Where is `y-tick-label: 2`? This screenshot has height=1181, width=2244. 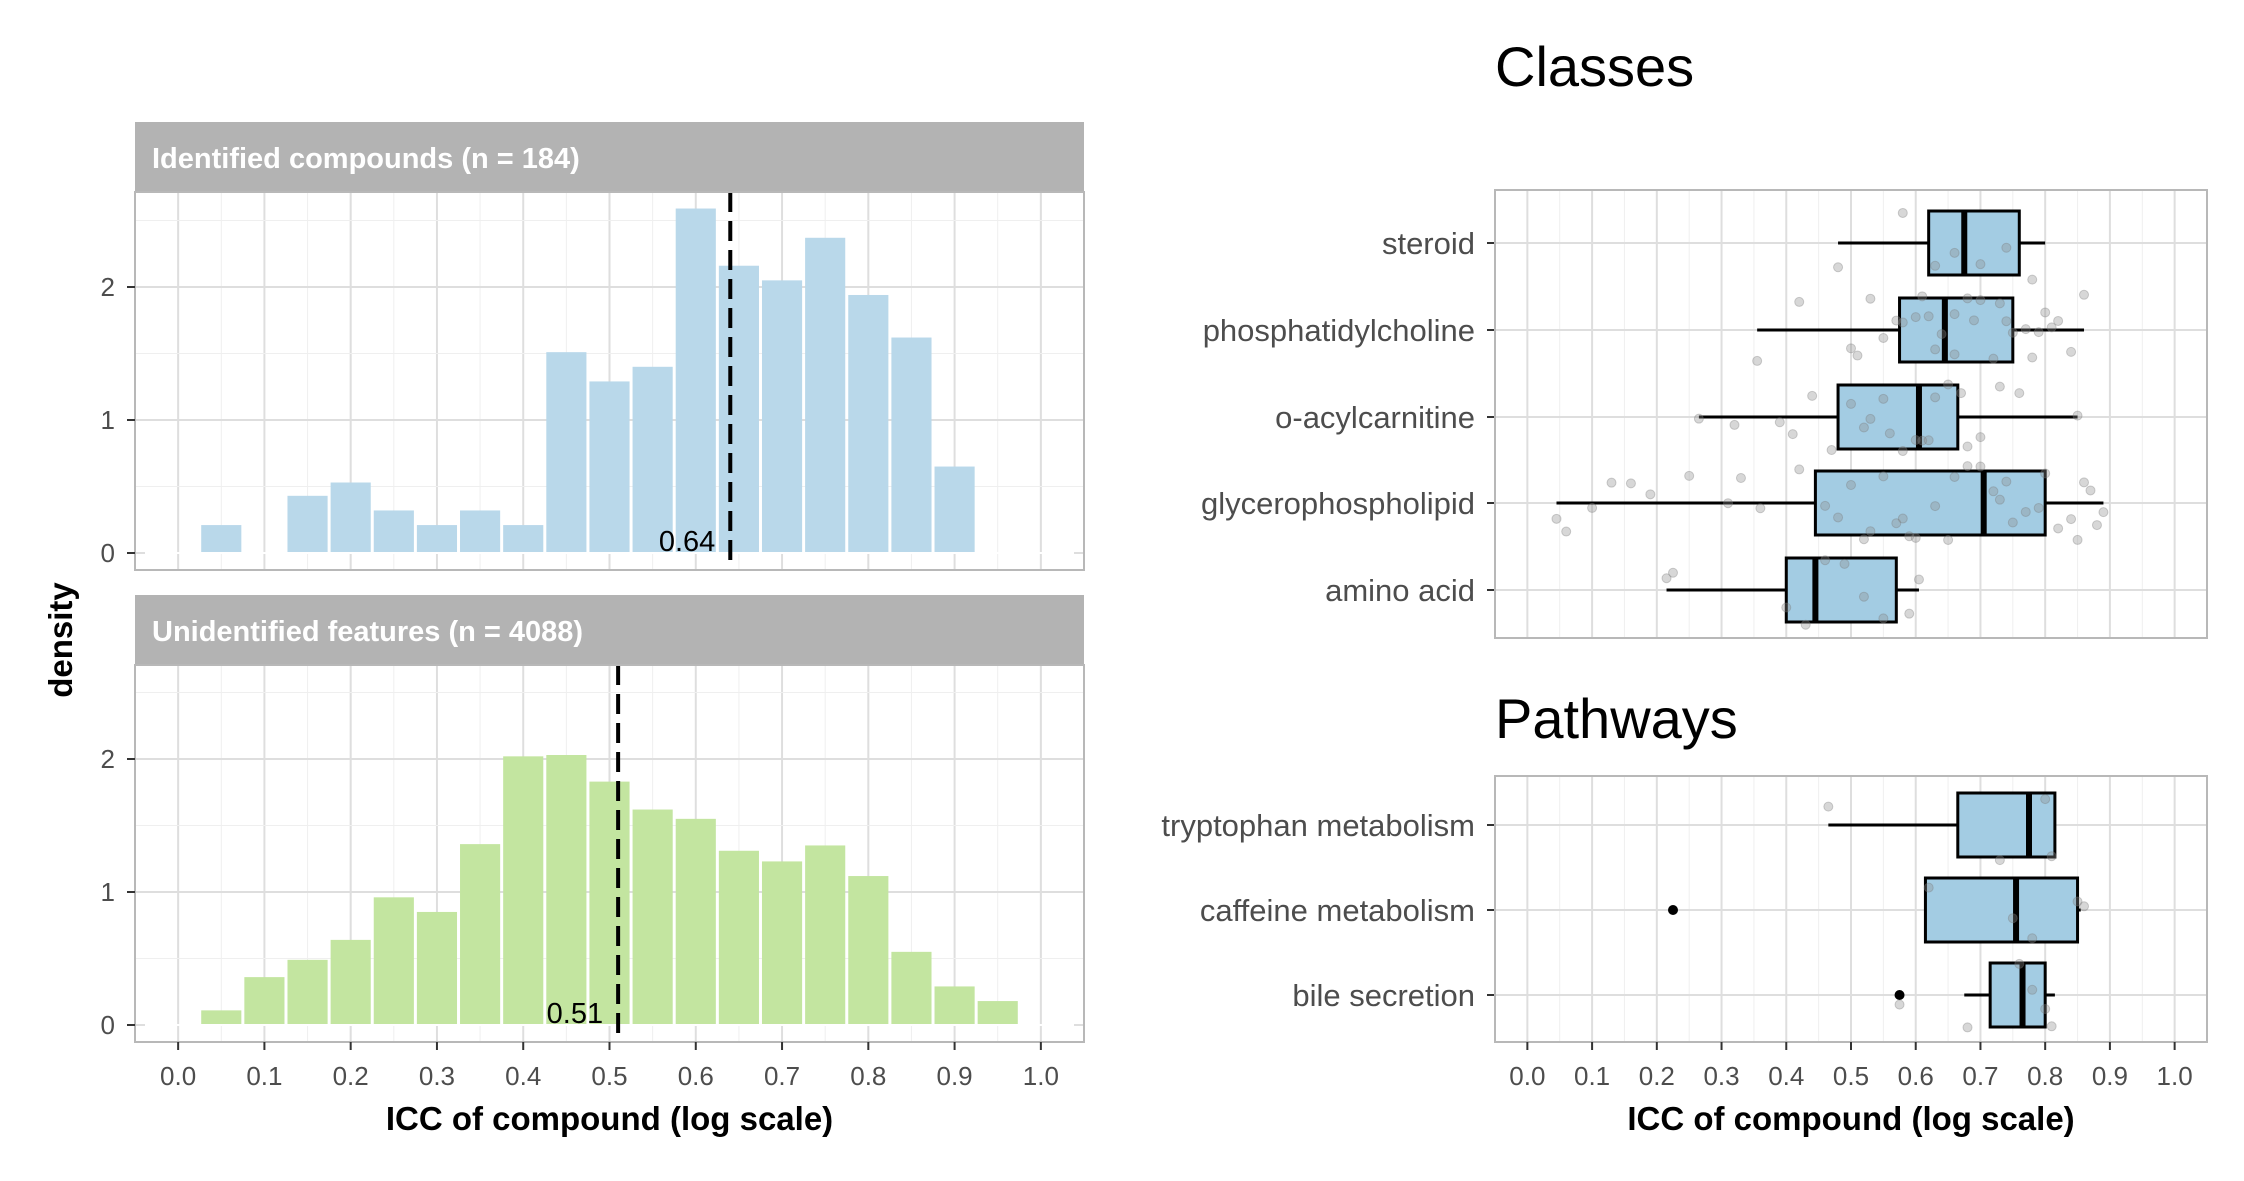
y-tick-label: 2 is located at coordinates (108, 759).